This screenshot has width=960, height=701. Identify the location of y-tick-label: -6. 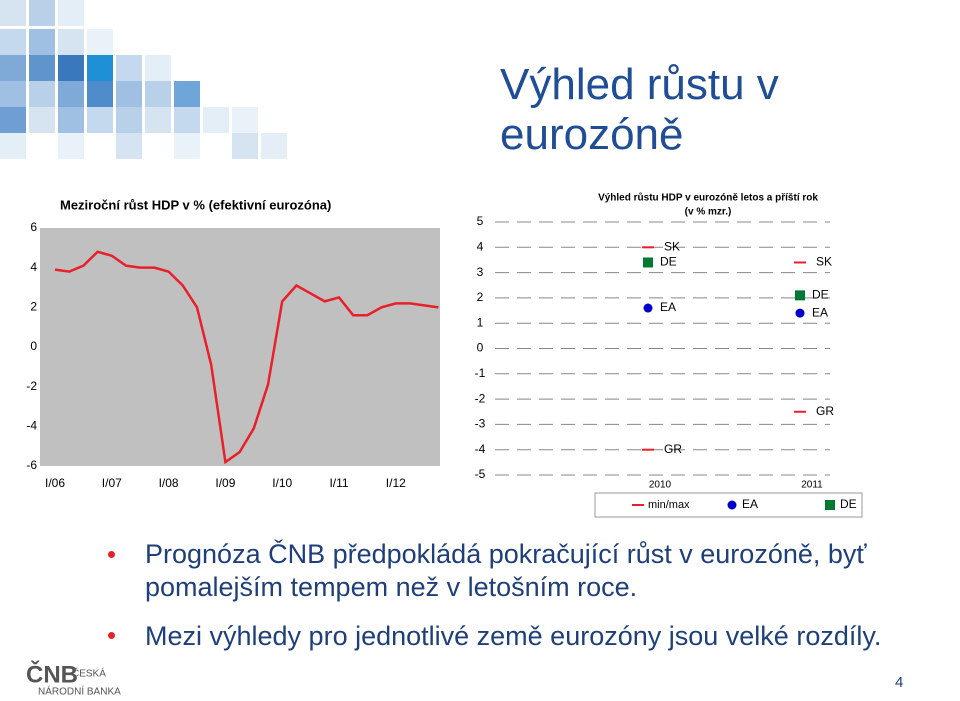
(31, 465).